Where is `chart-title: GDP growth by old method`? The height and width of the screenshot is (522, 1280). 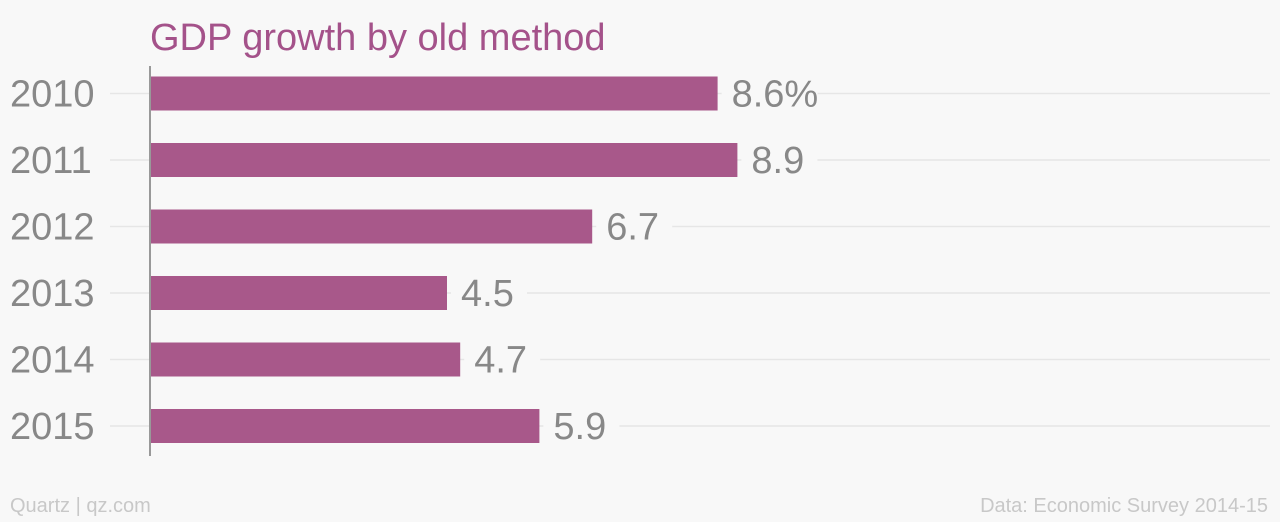
chart-title: GDP growth by old method is located at coordinates (378, 38).